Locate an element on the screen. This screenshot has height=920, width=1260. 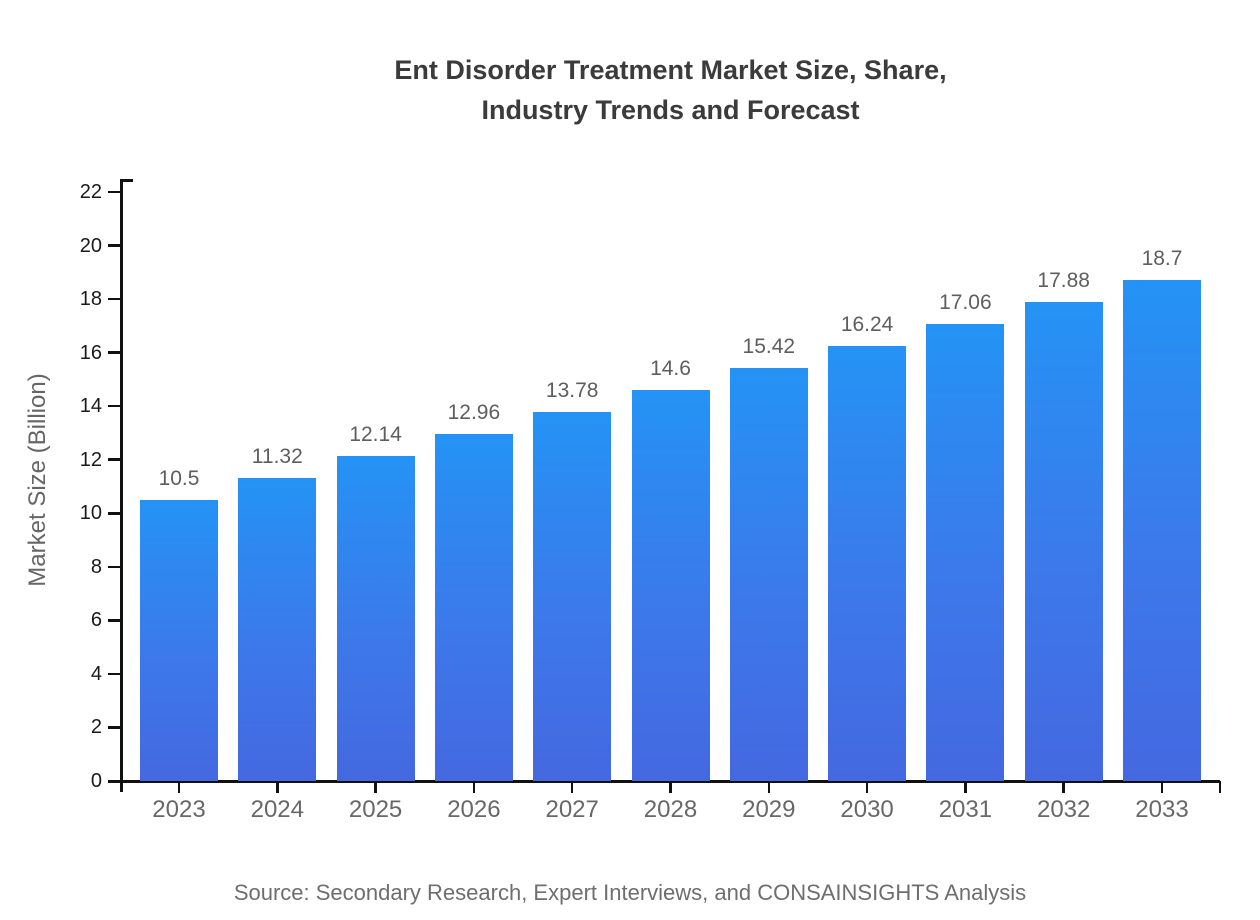
y-tick-label: 0 is located at coordinates (96, 781).